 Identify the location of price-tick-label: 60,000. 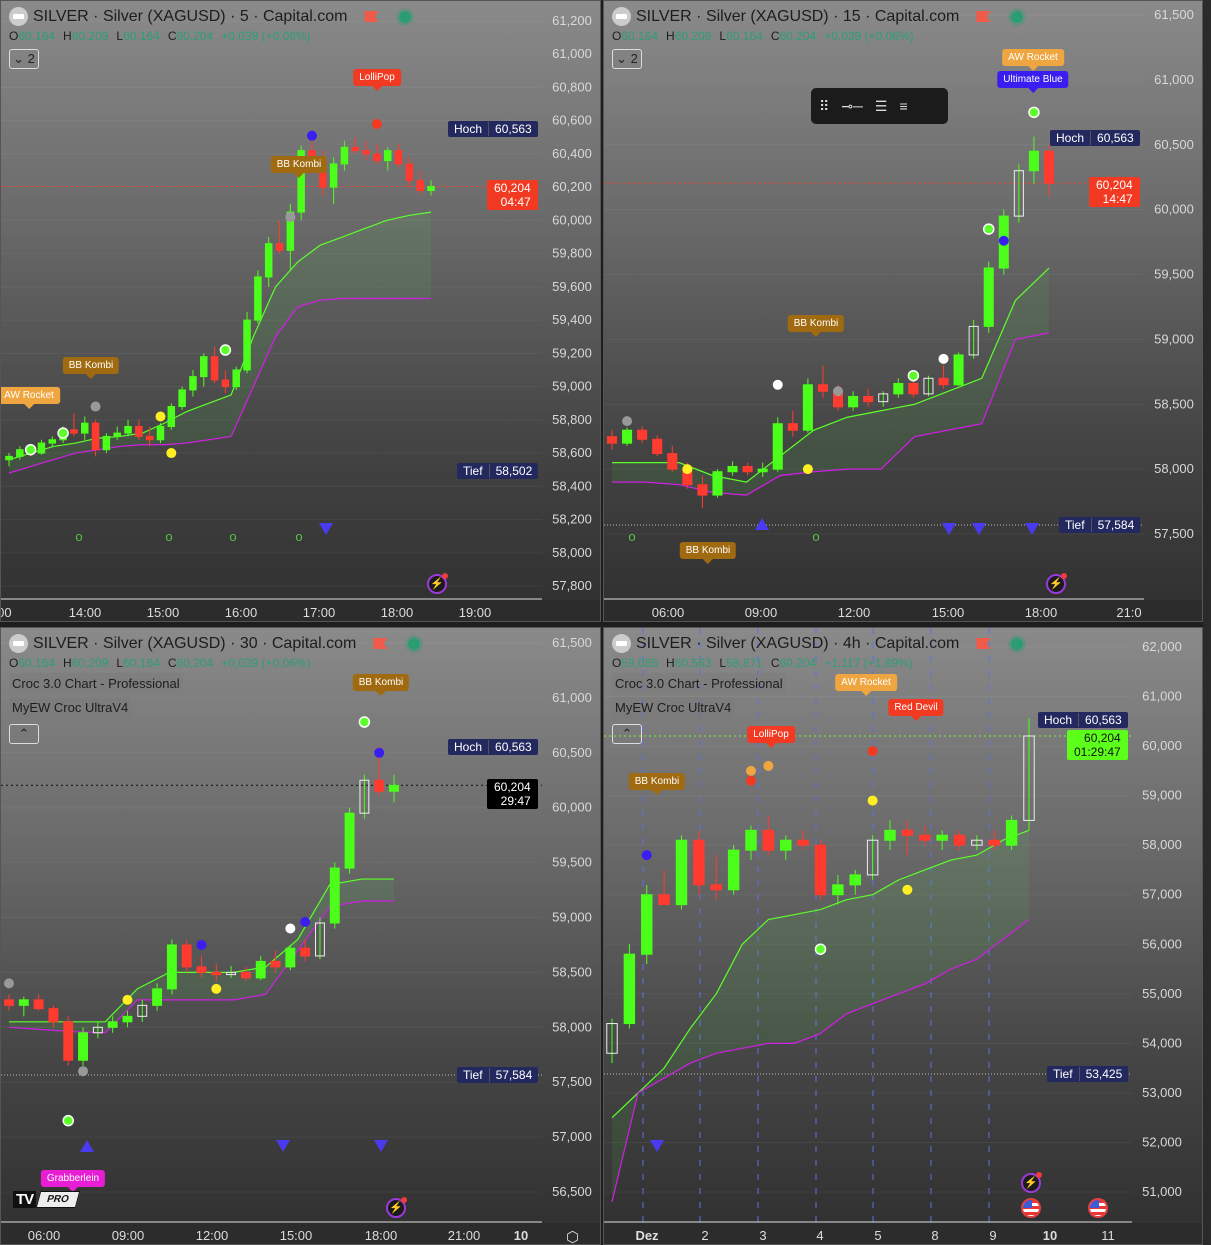
(572, 807).